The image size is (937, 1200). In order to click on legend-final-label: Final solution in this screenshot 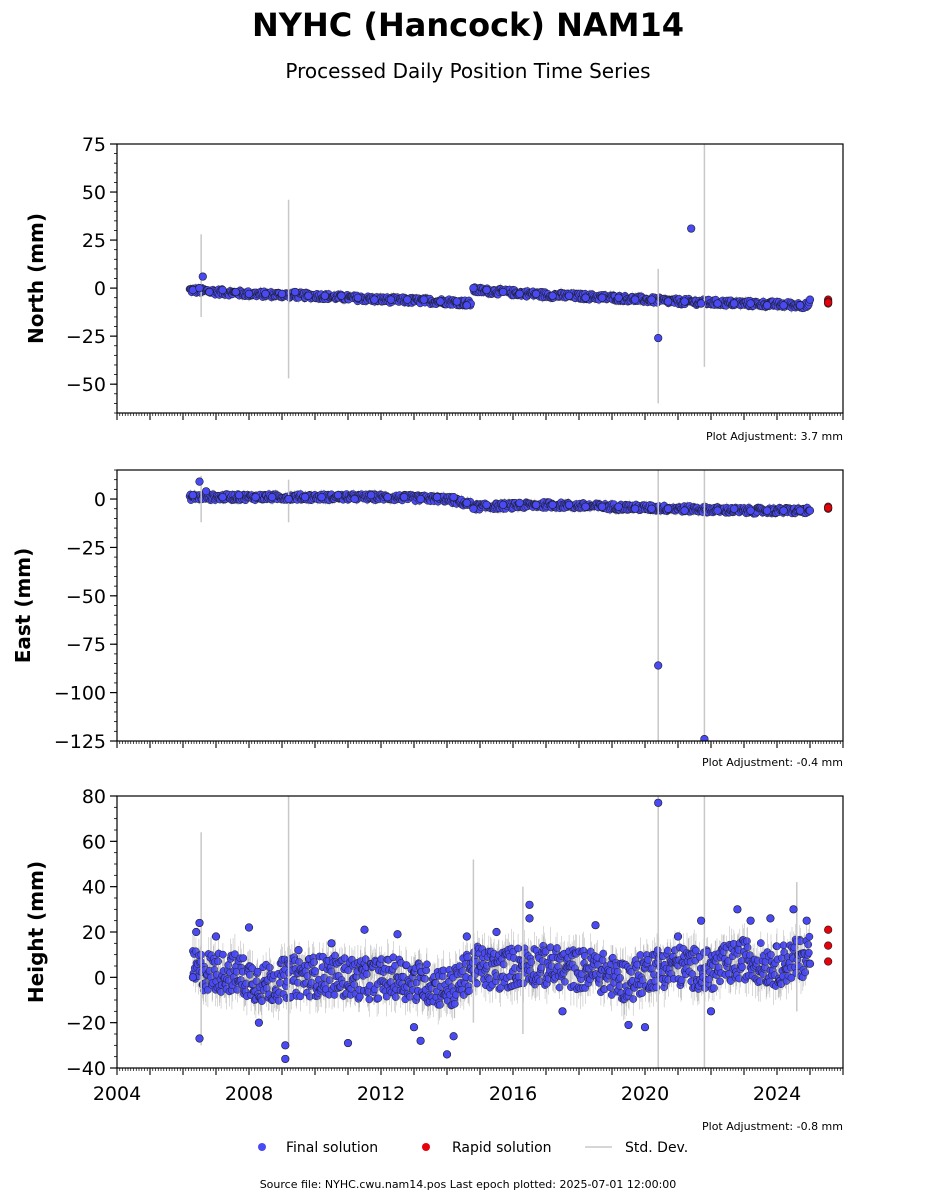, I will do `click(332, 1148)`.